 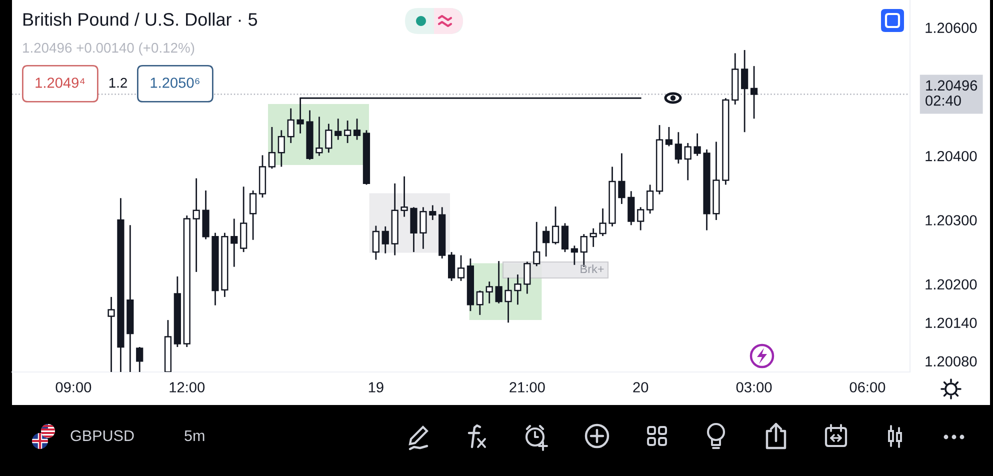 What do you see at coordinates (118, 83) in the screenshot?
I see `annotation: 1.2` at bounding box center [118, 83].